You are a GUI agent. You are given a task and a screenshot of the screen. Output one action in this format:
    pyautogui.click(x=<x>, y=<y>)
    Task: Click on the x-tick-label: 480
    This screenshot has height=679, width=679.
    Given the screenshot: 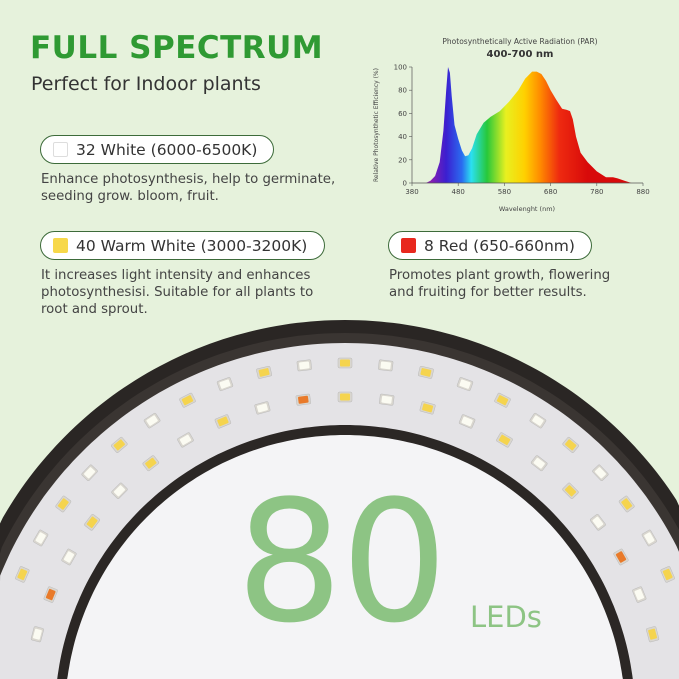 What is the action you would take?
    pyautogui.click(x=458, y=192)
    